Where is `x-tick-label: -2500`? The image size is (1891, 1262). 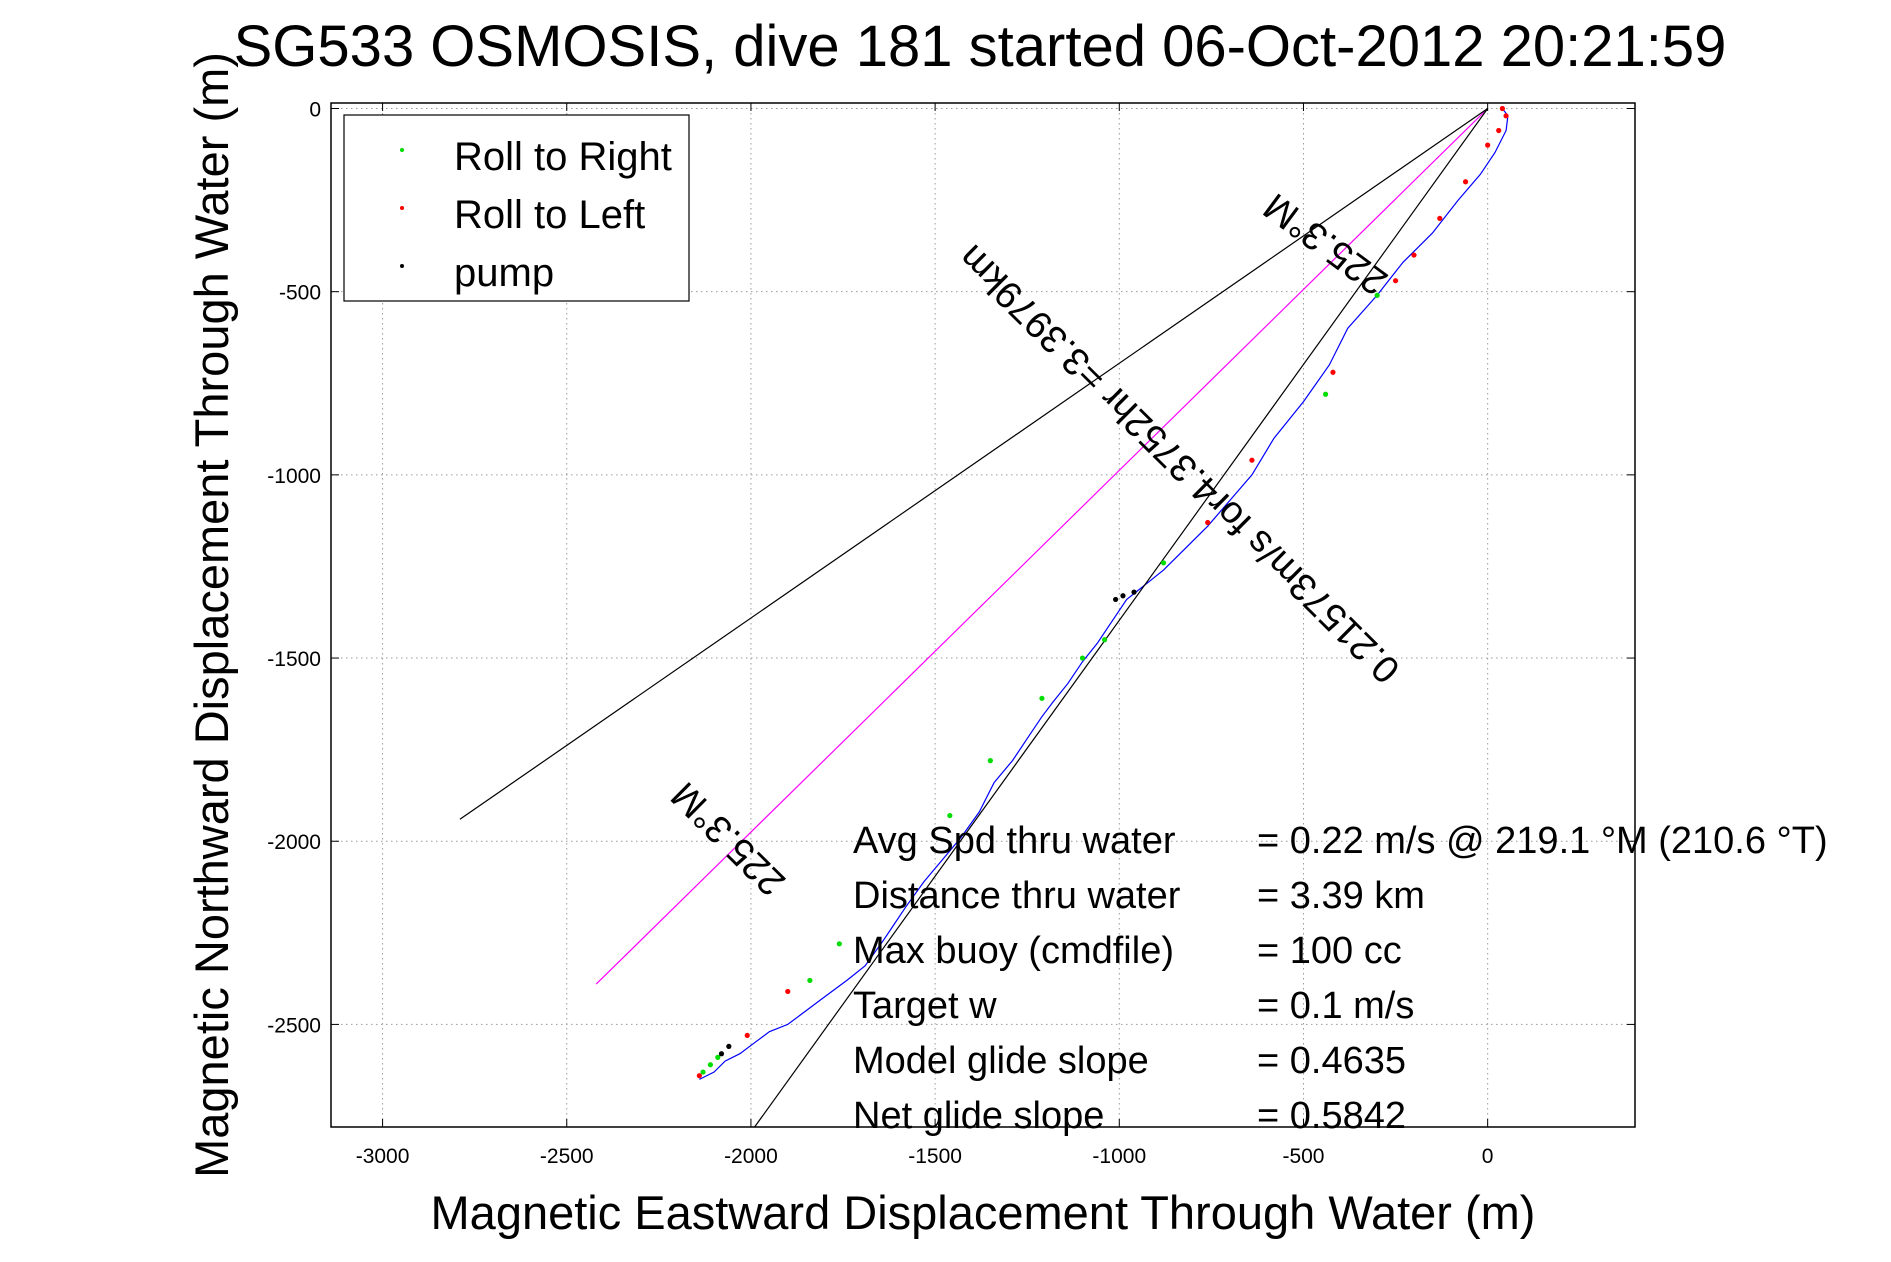 x-tick-label: -2500 is located at coordinates (567, 1156).